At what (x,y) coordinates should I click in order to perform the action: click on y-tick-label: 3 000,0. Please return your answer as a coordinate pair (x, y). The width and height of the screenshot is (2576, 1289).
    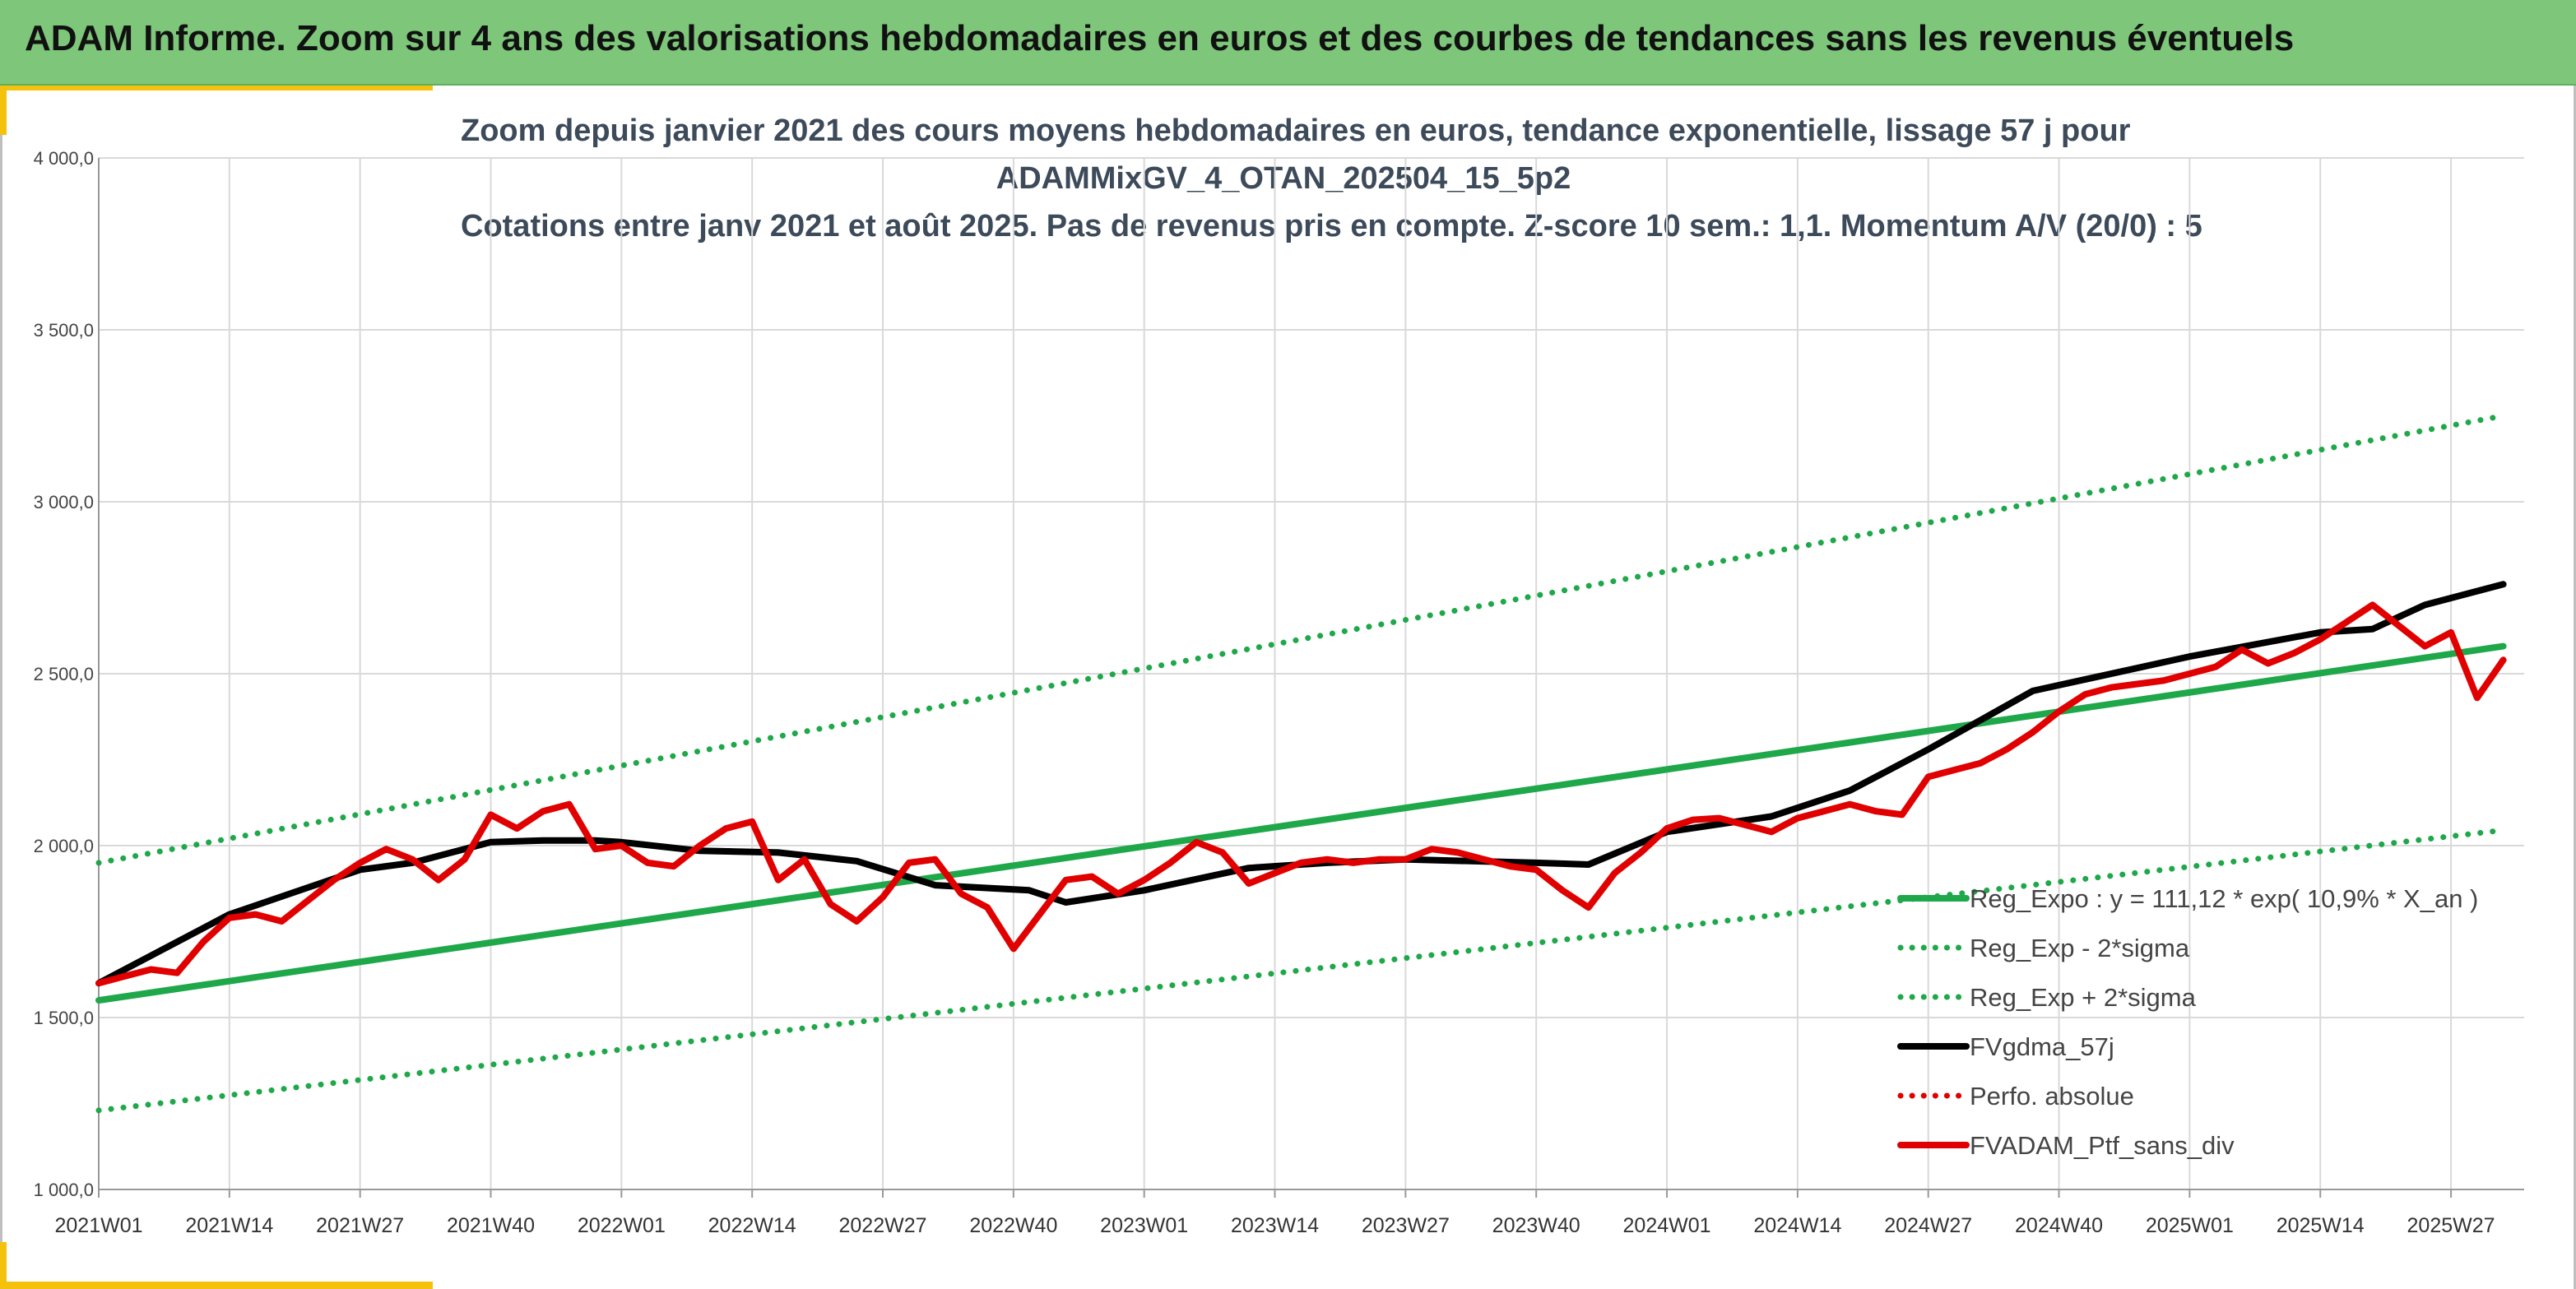
    Looking at the image, I should click on (64, 502).